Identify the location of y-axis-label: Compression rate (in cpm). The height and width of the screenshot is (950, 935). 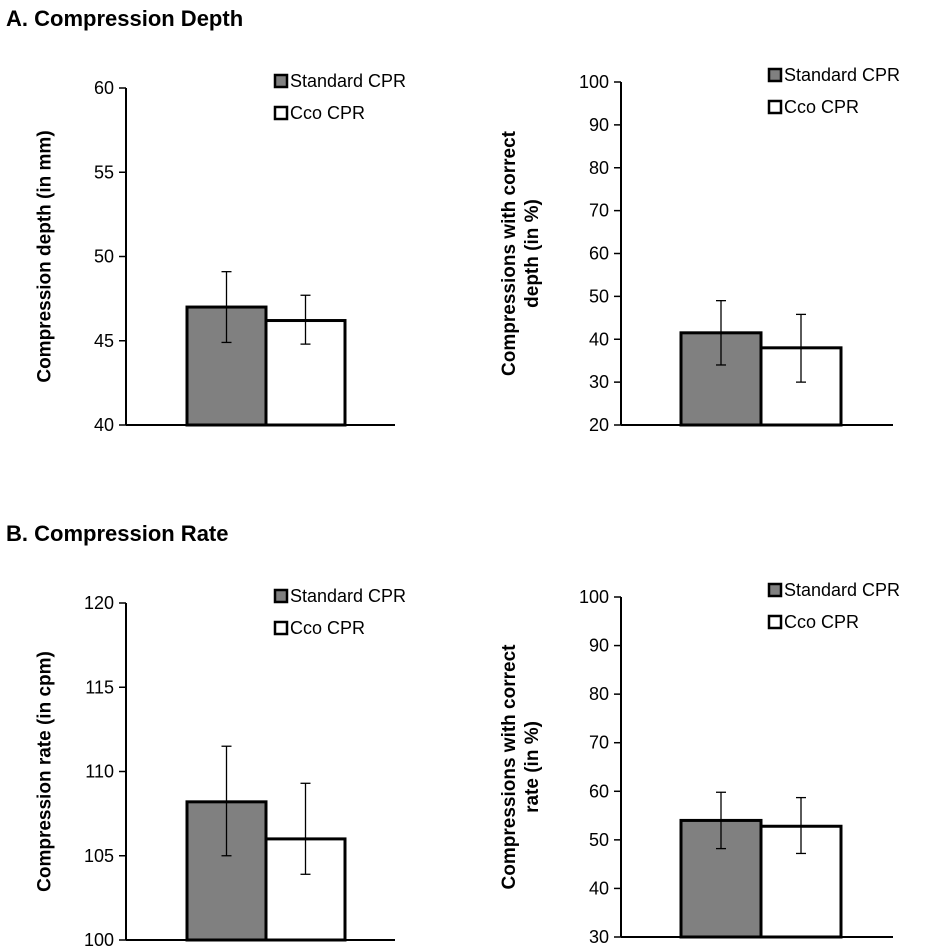
(45, 771).